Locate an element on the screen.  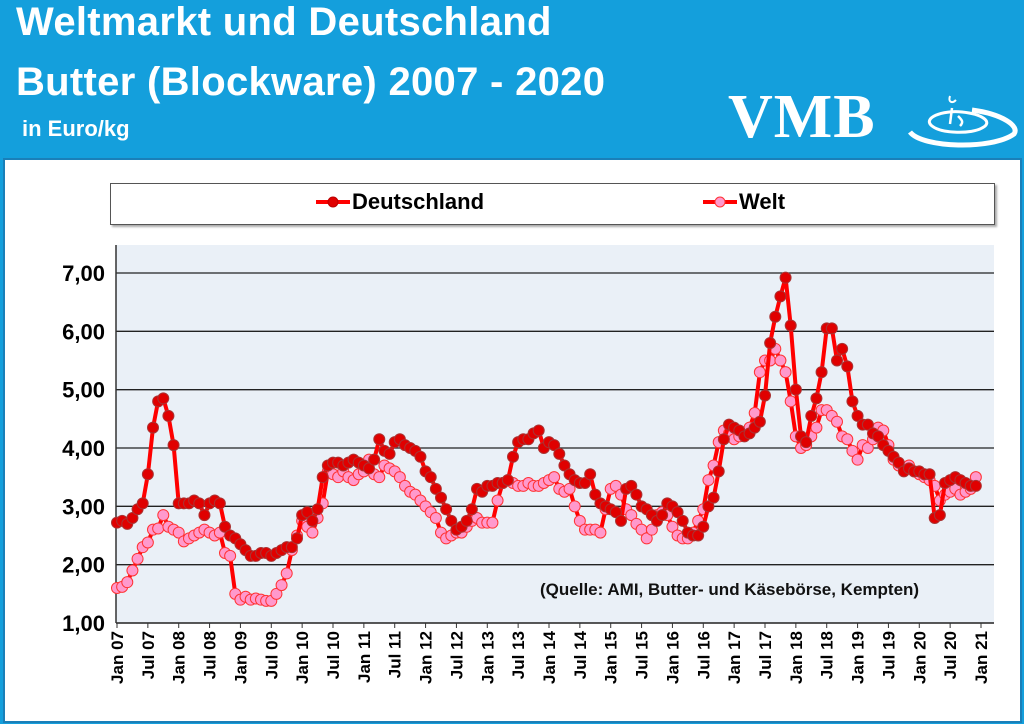
legend: Deutschland Welt is located at coordinates (552, 204).